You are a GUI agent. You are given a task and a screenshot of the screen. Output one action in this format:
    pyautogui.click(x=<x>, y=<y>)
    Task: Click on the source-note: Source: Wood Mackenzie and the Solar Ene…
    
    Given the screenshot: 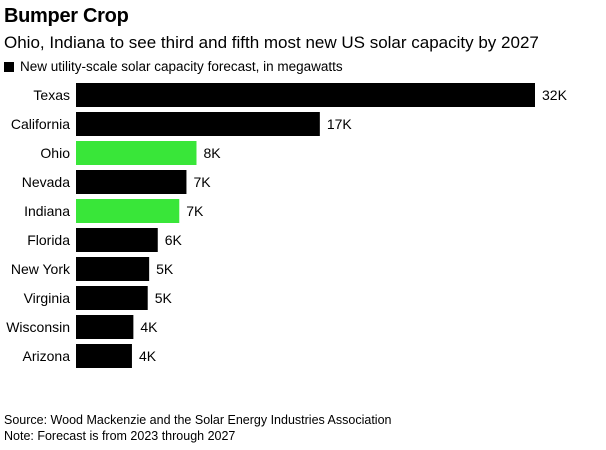 What is the action you would take?
    pyautogui.click(x=198, y=420)
    